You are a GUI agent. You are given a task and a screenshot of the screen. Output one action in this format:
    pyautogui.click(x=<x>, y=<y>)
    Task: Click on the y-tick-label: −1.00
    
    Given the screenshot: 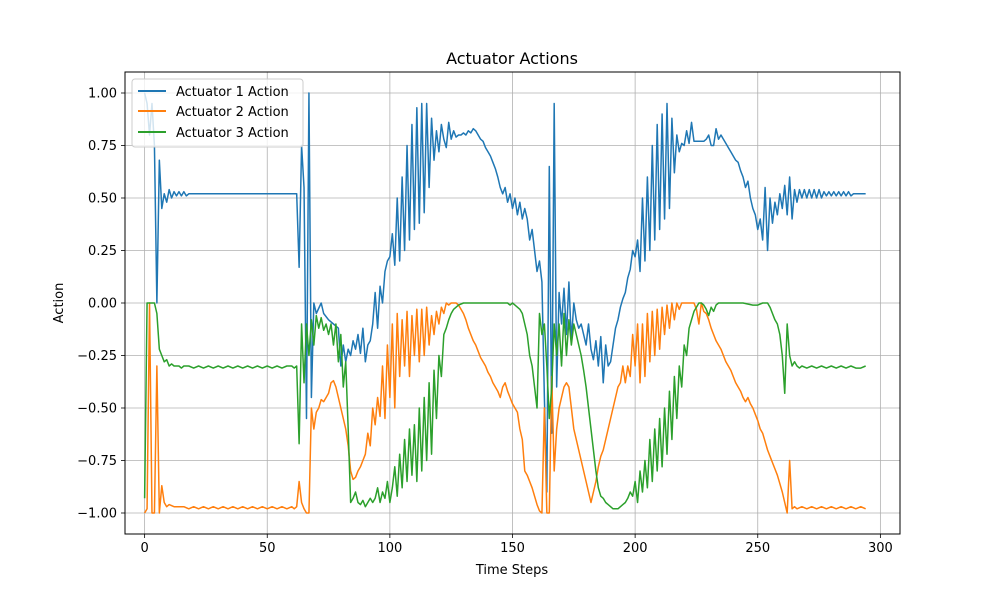 What is the action you would take?
    pyautogui.click(x=97, y=514)
    